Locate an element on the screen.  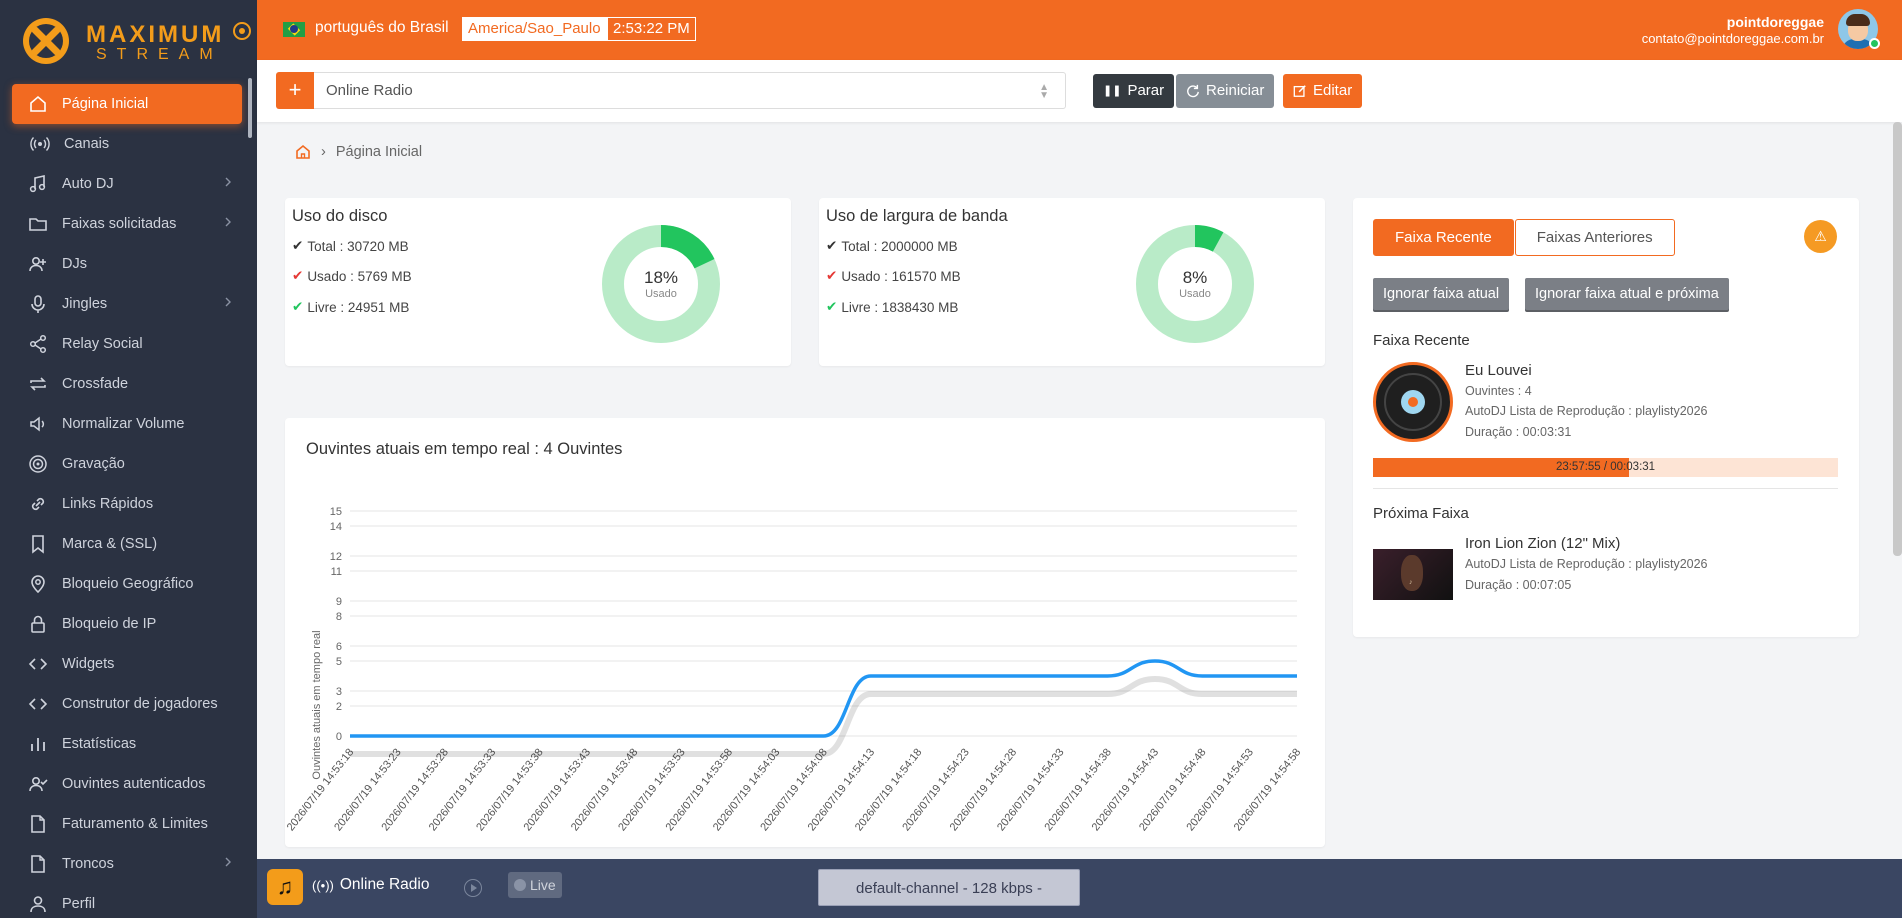
stop-button: ❚❚ Parar is located at coordinates (1134, 91).